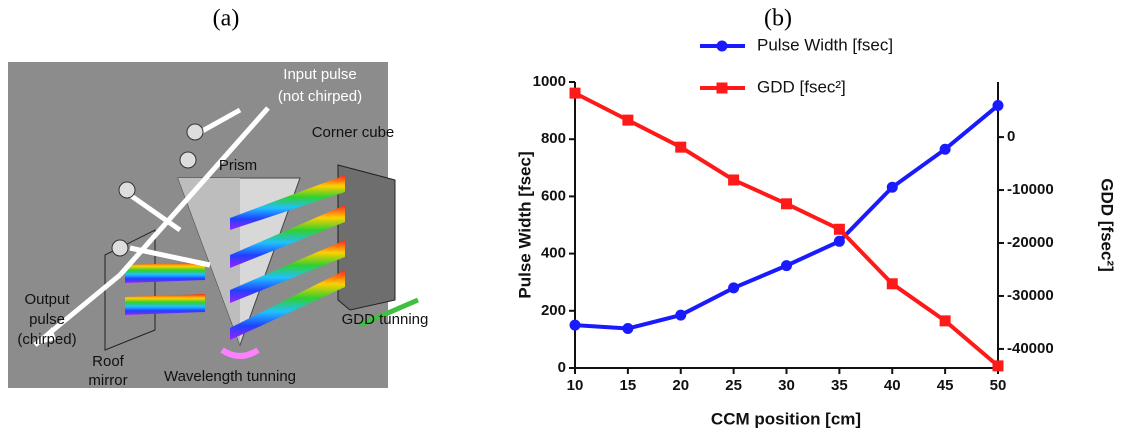  Describe the element at coordinates (945, 385) in the screenshot. I see `x-tick-label: 45` at that location.